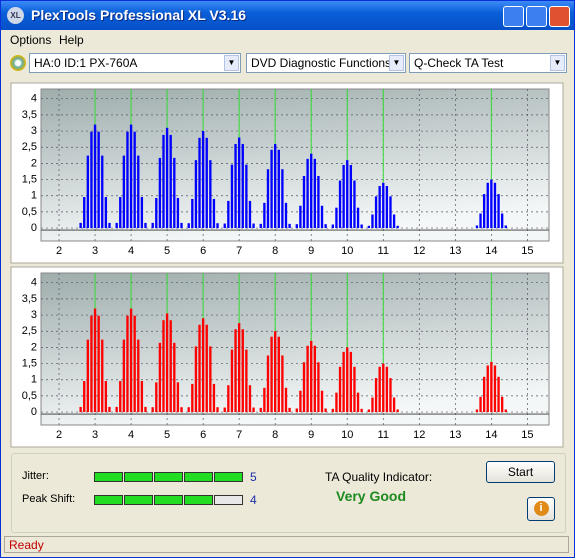 The image size is (575, 558). I want to click on status-bar: Ready, so click(286, 544).